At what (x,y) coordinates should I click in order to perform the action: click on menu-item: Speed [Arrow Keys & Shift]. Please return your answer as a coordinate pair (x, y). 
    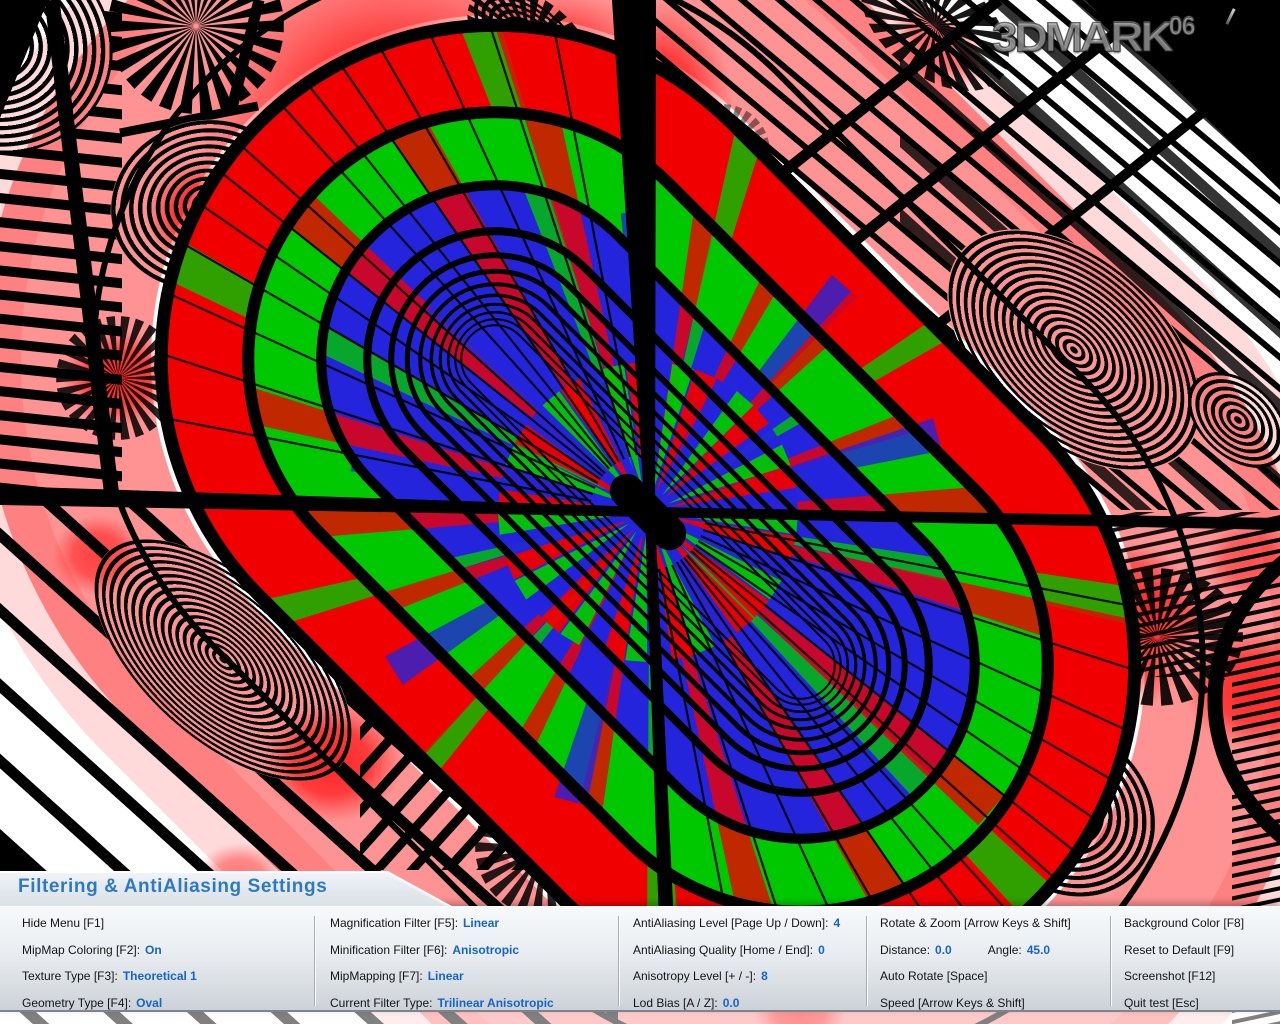
    Looking at the image, I should click on (975, 1003).